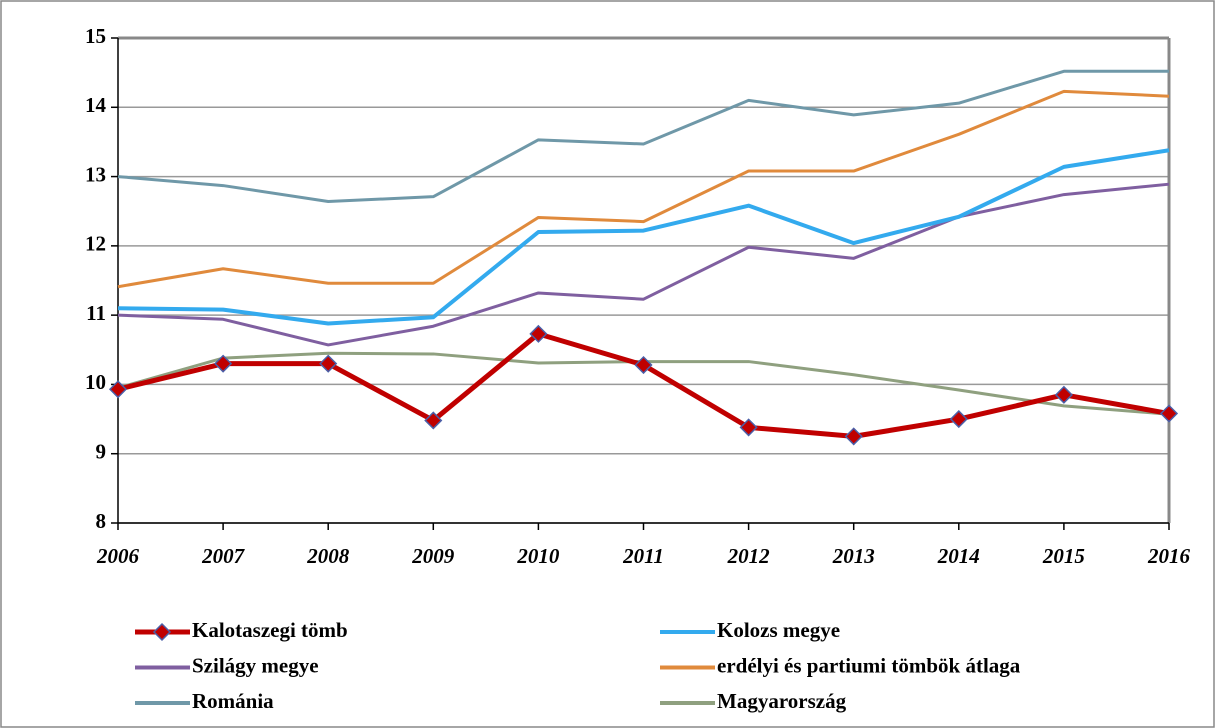  What do you see at coordinates (95, 244) in the screenshot?
I see `y-tick-label: 12` at bounding box center [95, 244].